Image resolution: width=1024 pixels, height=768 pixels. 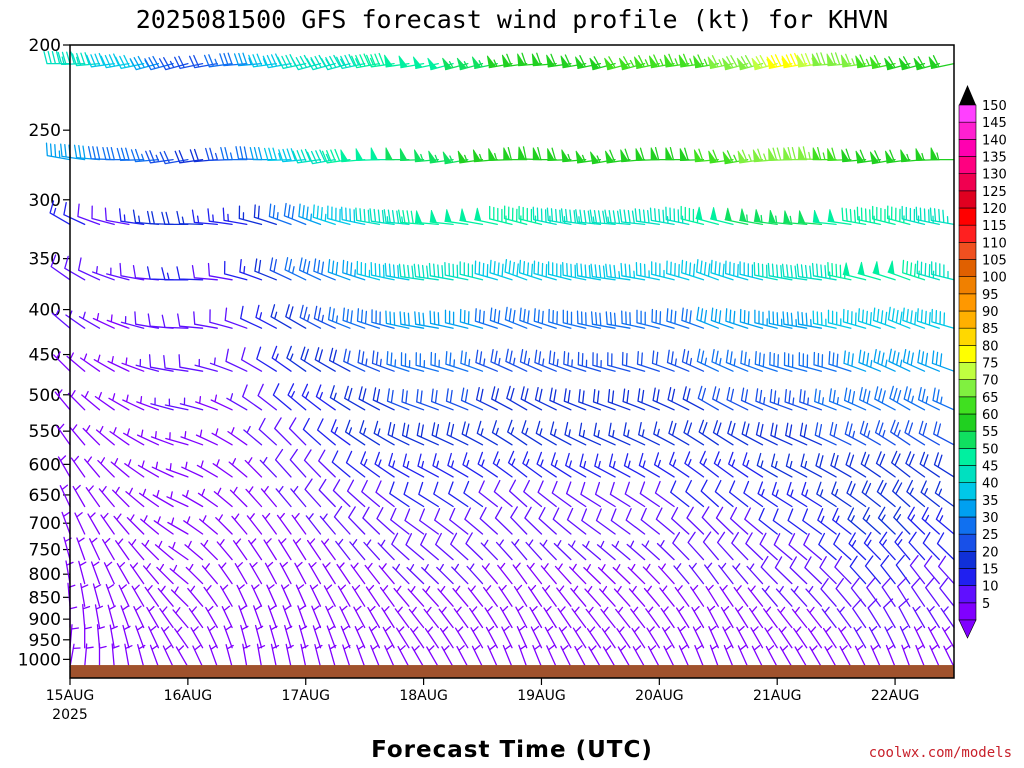 I want to click on colorbar-label: 55, so click(x=990, y=432).